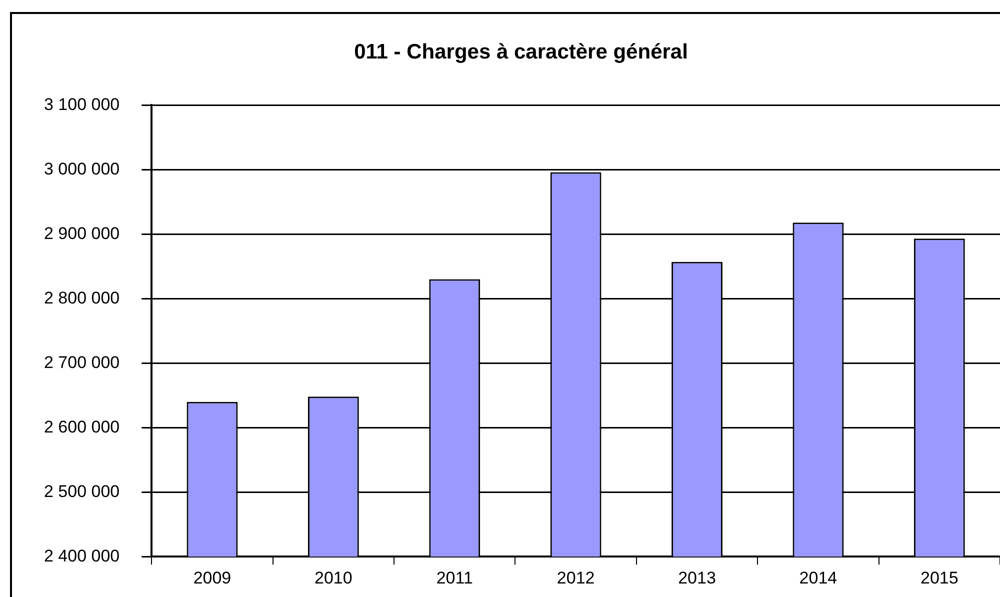 This screenshot has width=1000, height=597. What do you see at coordinates (697, 578) in the screenshot?
I see `x-tick-label: 2013` at bounding box center [697, 578].